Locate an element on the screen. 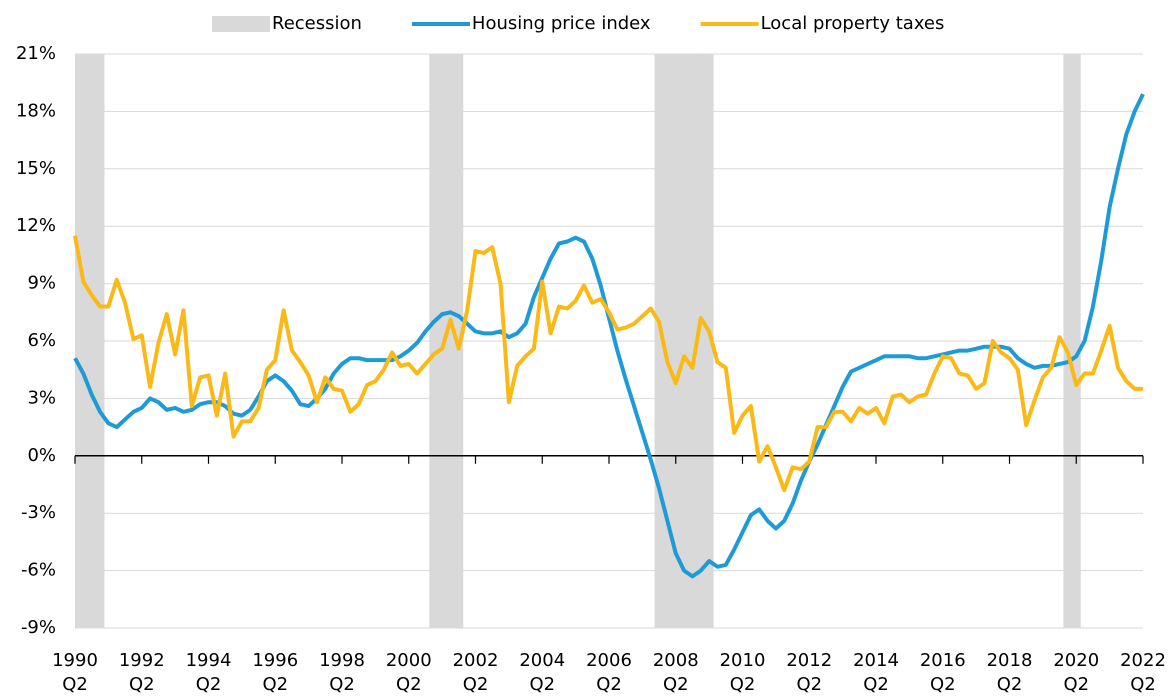  legend-label: Housing price index is located at coordinates (561, 23).